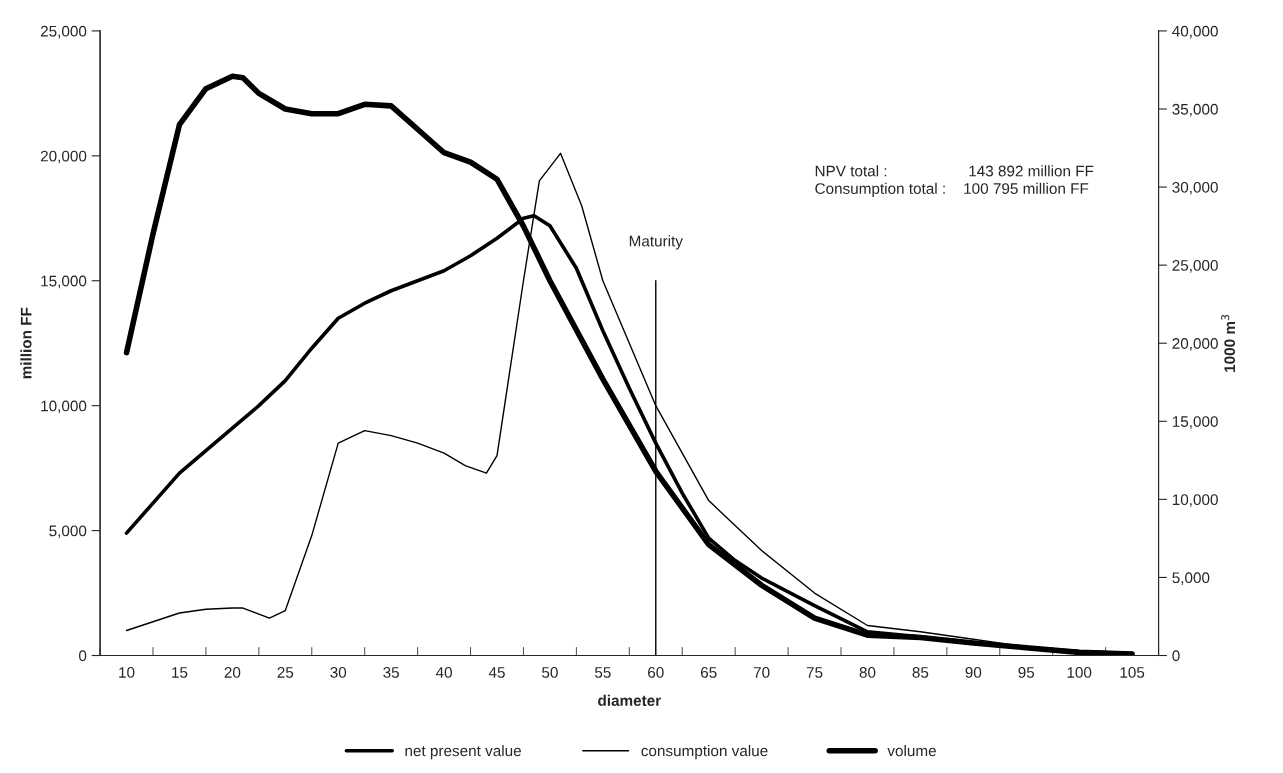 The height and width of the screenshot is (773, 1283). What do you see at coordinates (127, 672) in the screenshot?
I see `x-tick-label: 10` at bounding box center [127, 672].